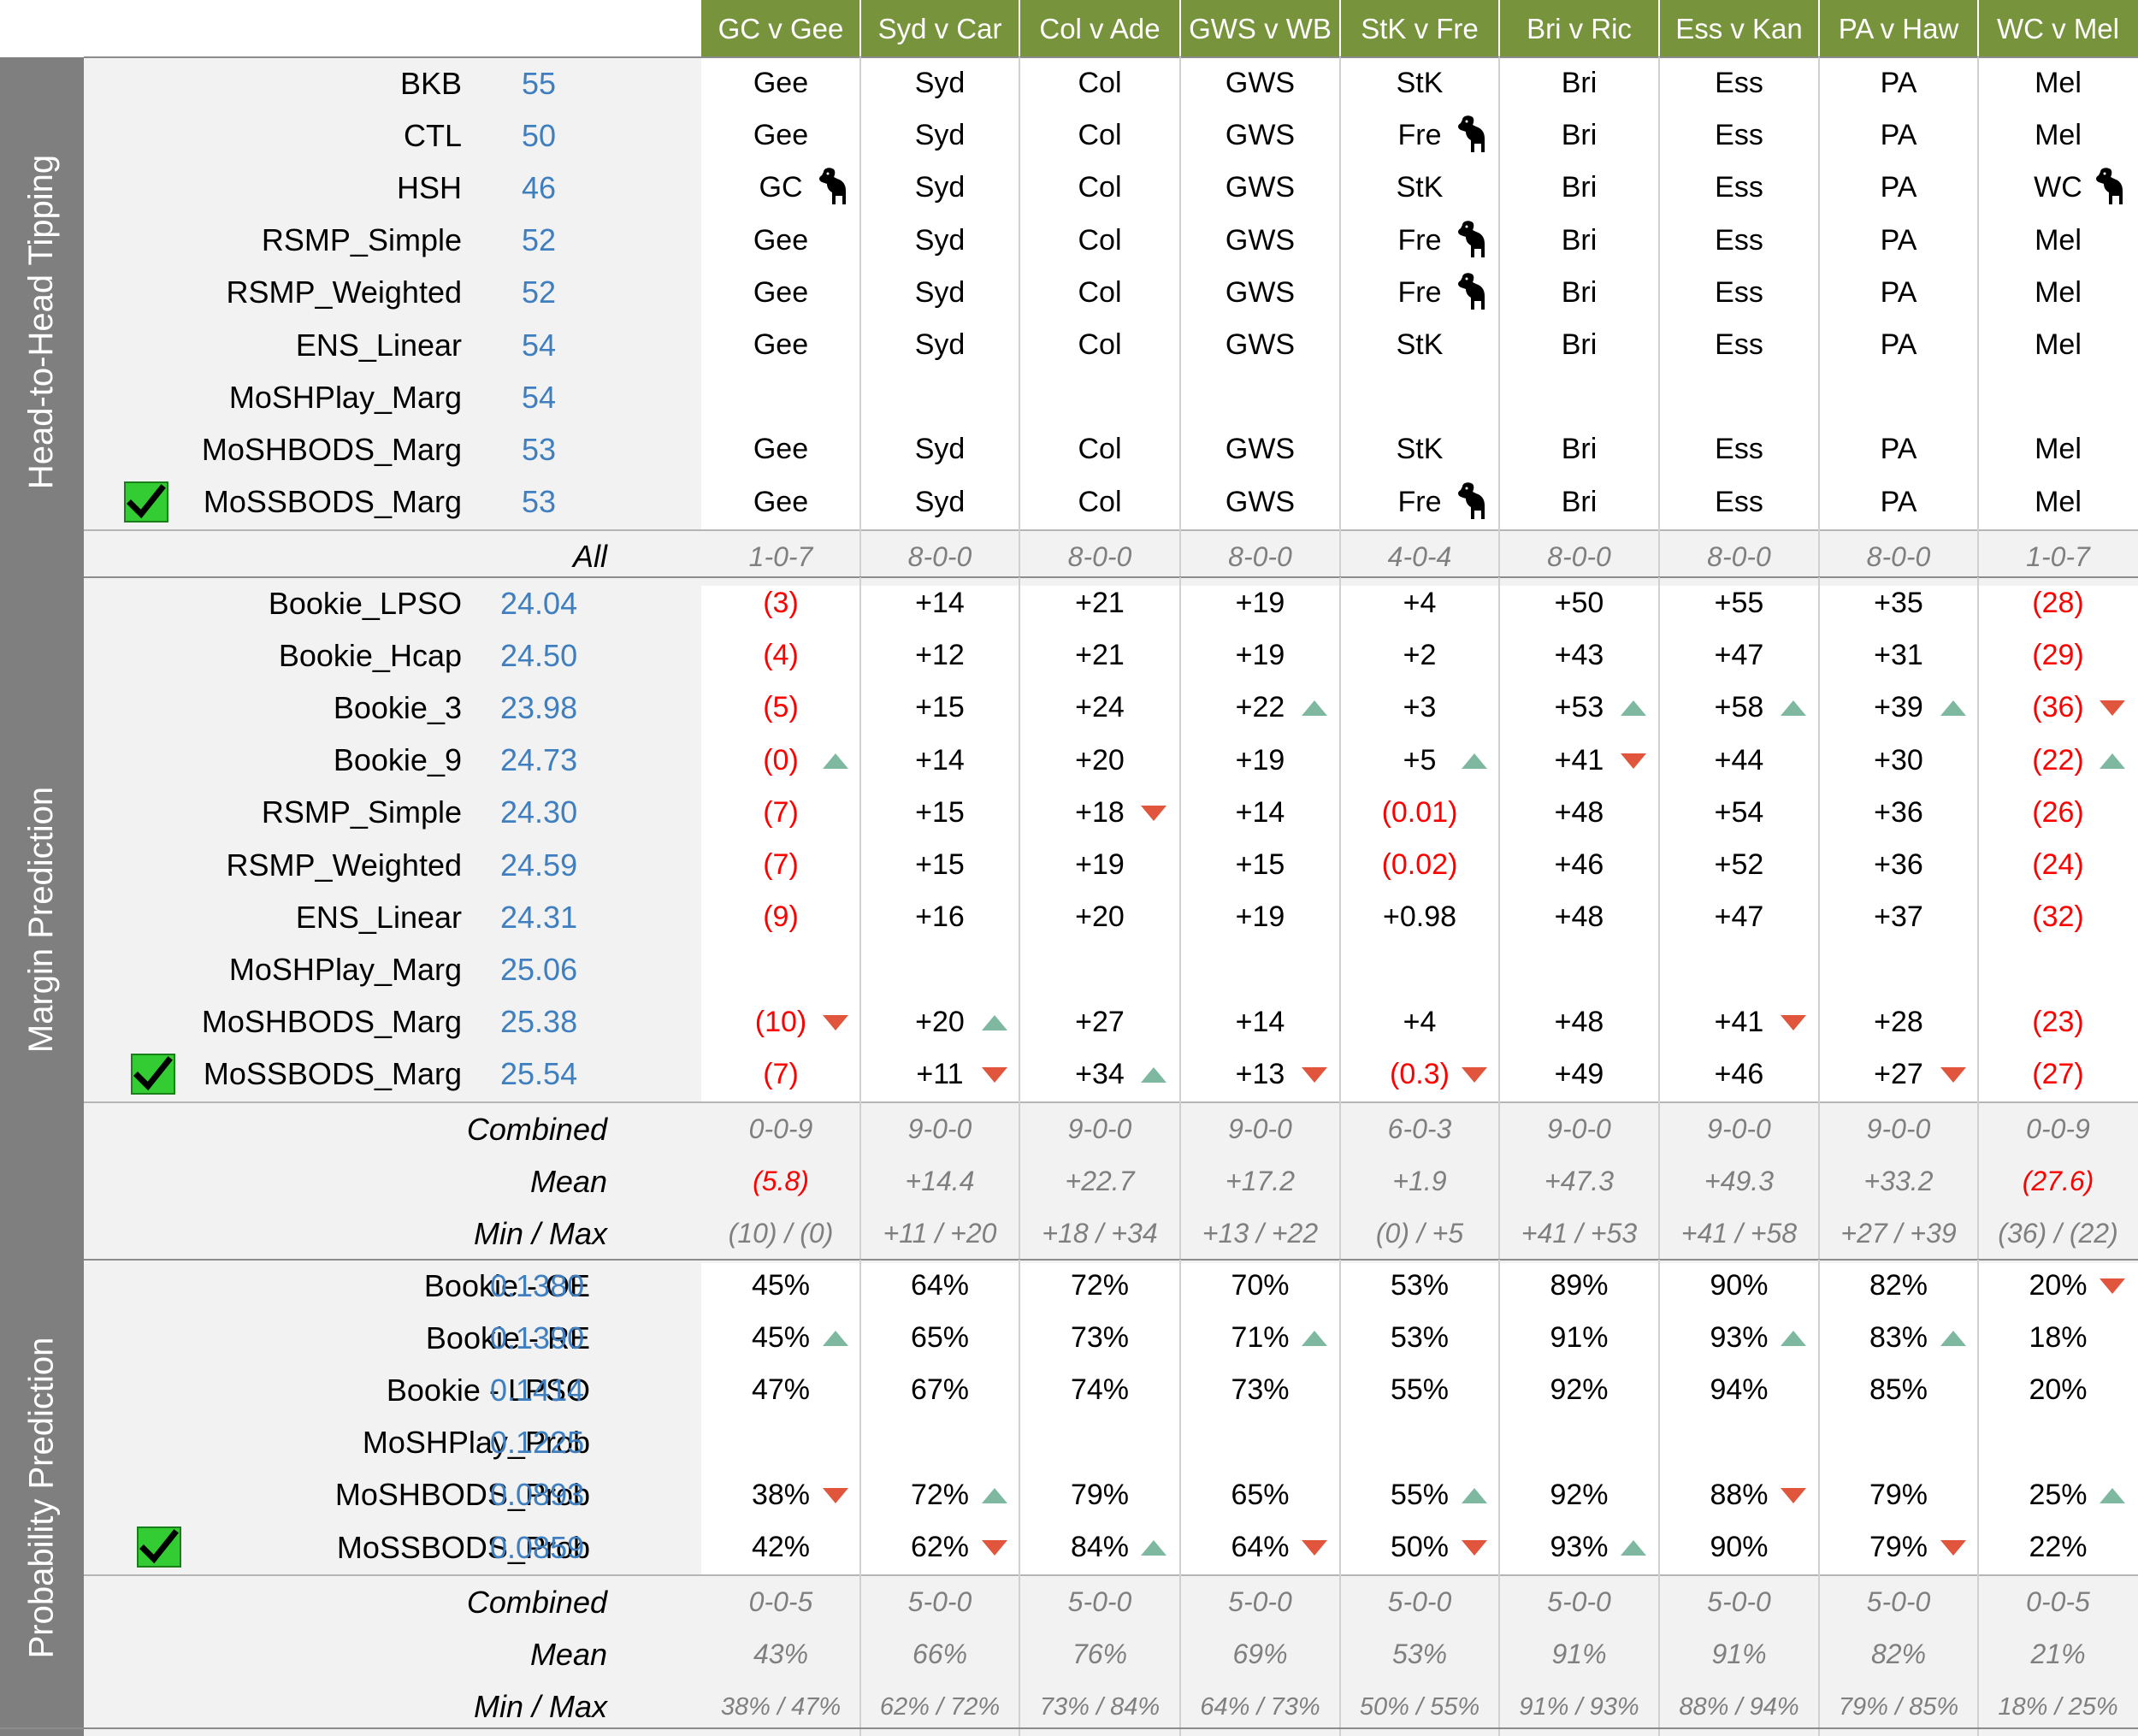 Image resolution: width=2138 pixels, height=1736 pixels. I want to click on section-title-text: Margin Prediction, so click(41, 920).